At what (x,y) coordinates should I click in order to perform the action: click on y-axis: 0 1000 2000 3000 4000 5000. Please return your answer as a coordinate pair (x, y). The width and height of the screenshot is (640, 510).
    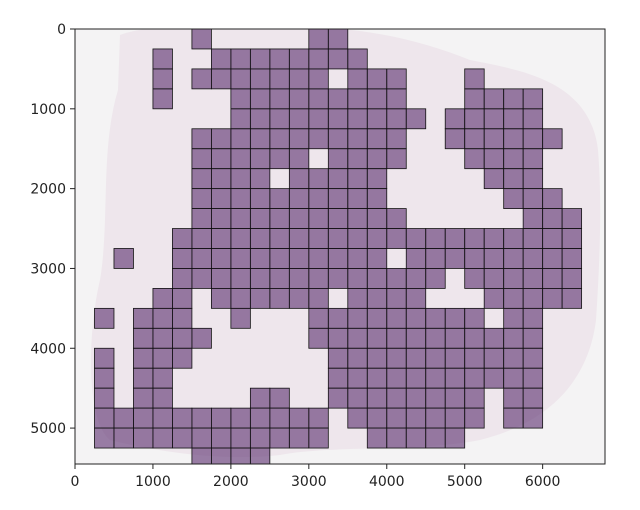
    Looking at the image, I should click on (52, 229).